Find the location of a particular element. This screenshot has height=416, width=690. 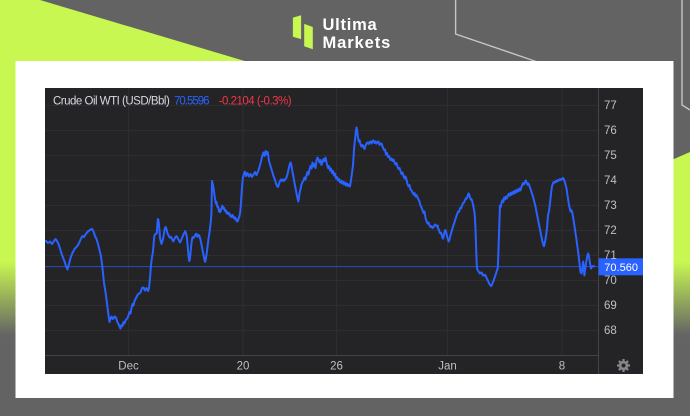

svg-text: 73 is located at coordinates (610, 206).